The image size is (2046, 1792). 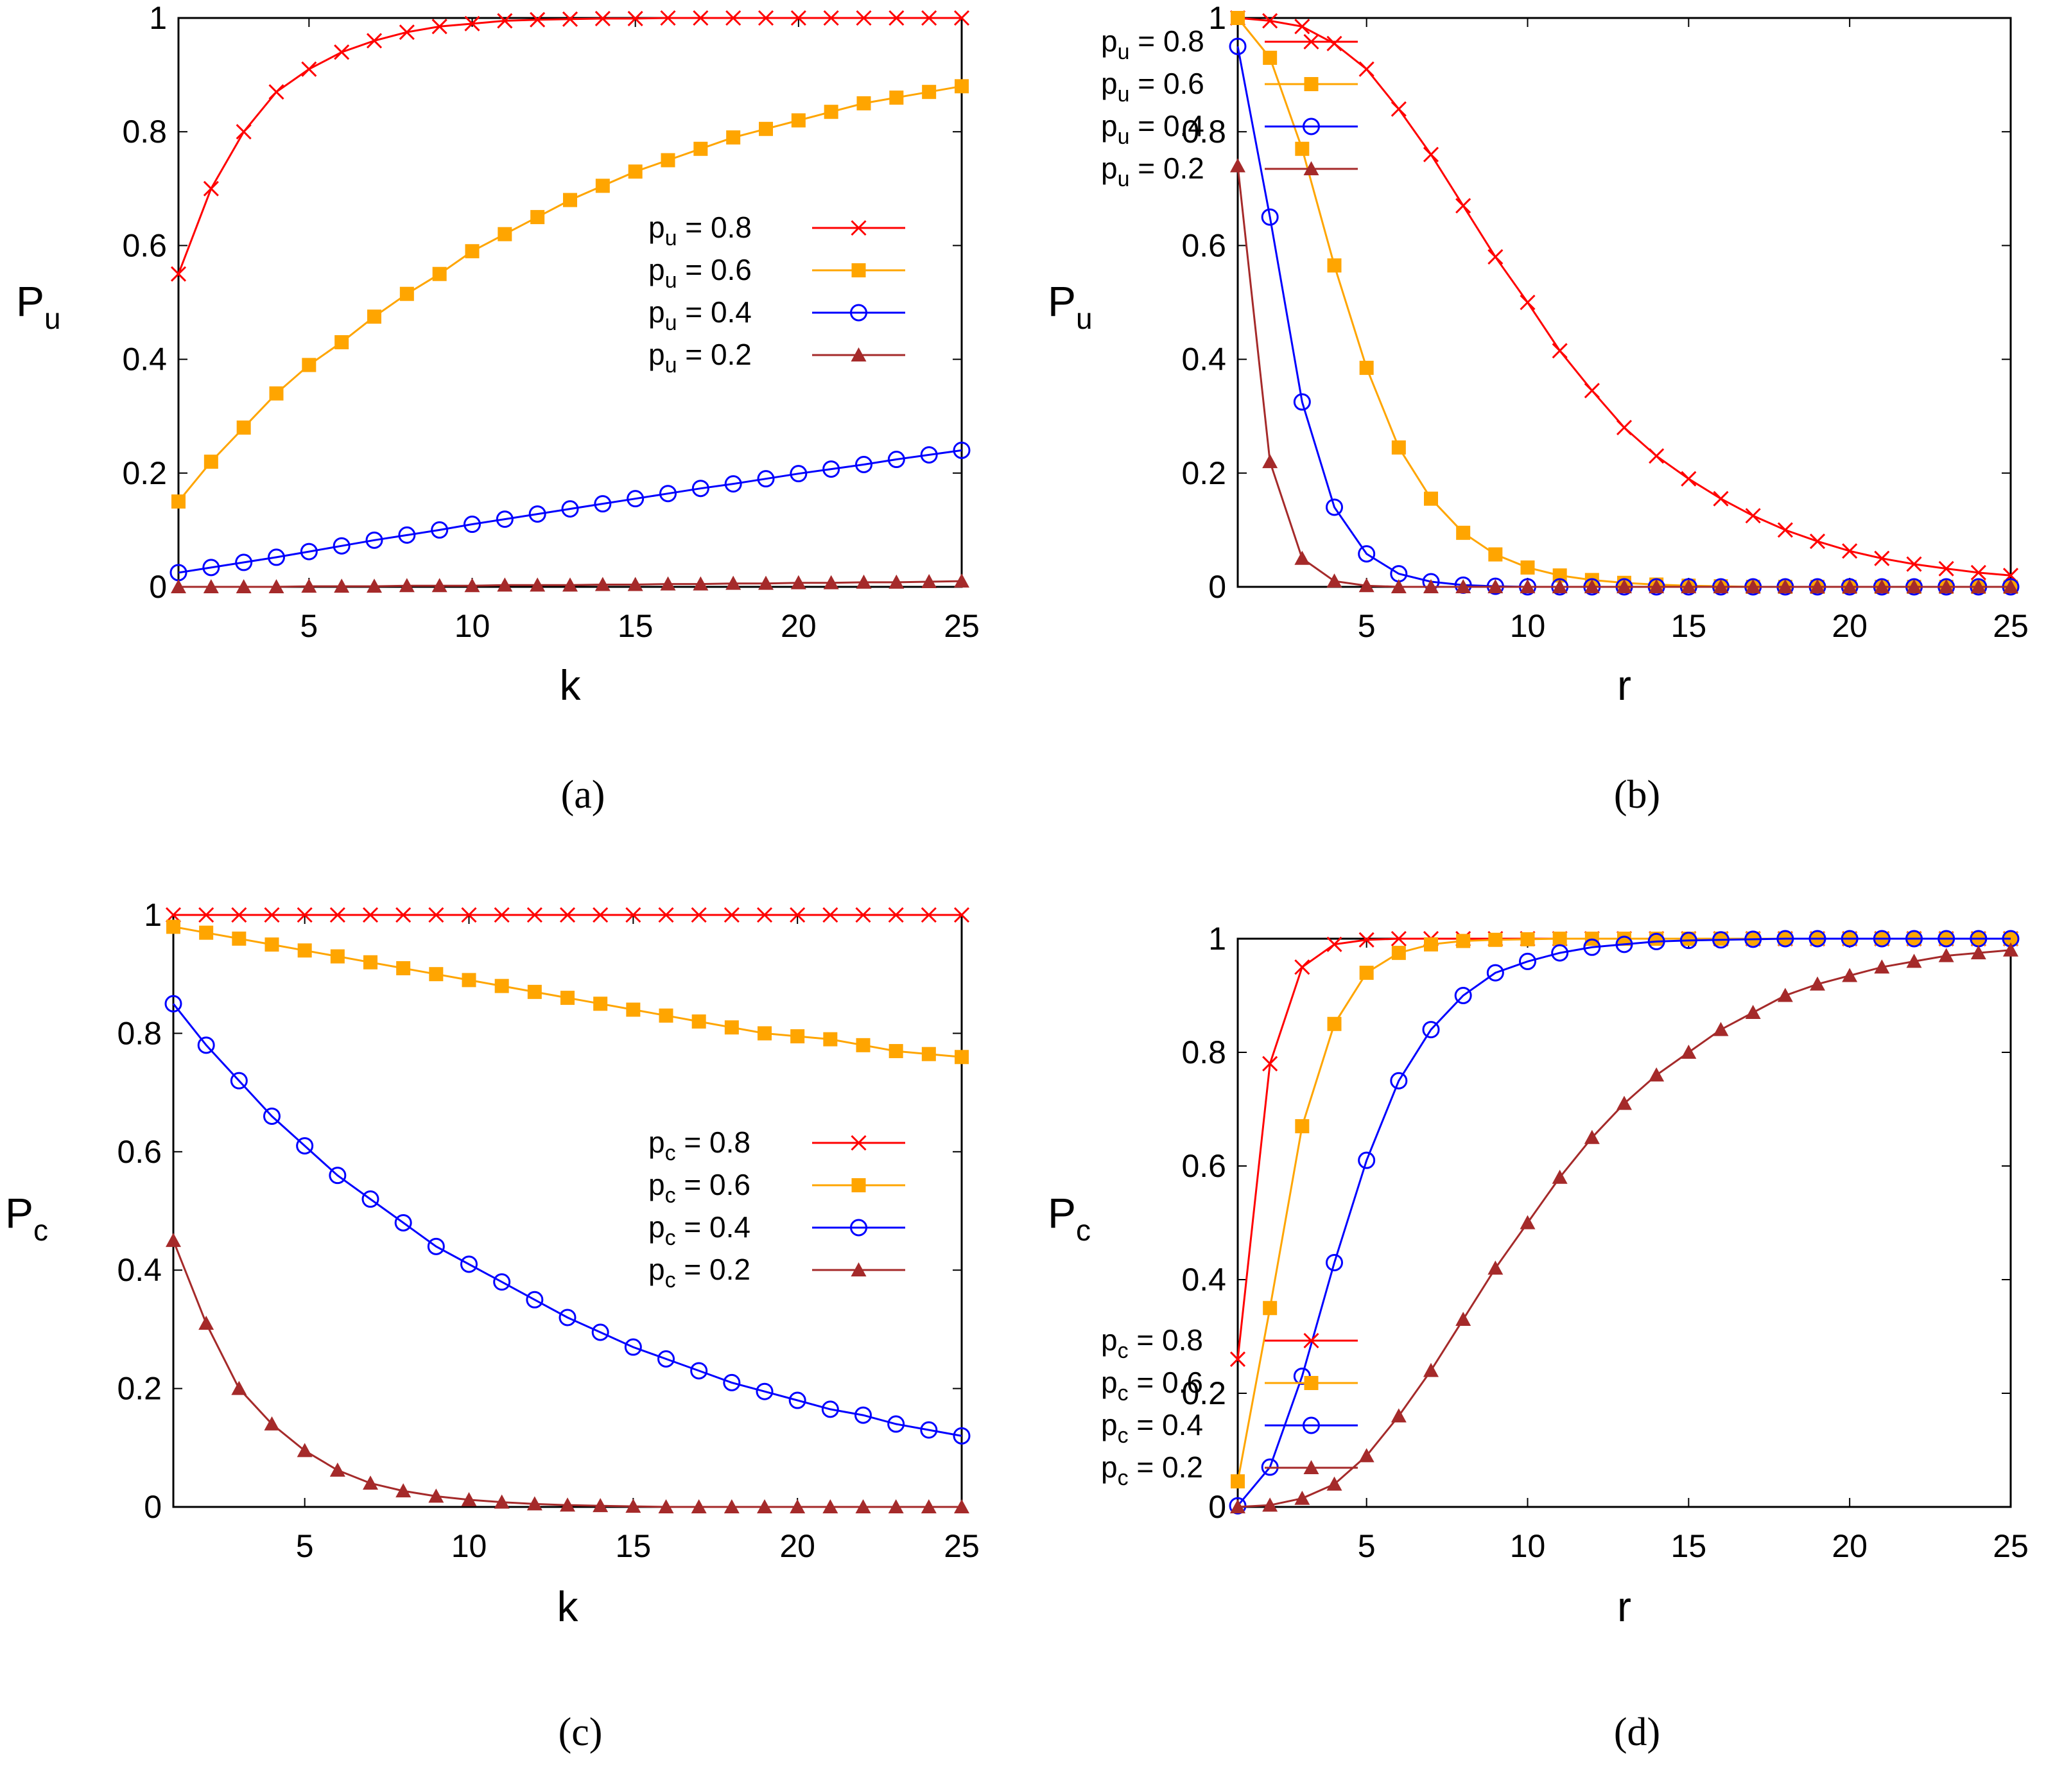 I want to click on chart-0-xaxis-label: k, so click(x=571, y=685).